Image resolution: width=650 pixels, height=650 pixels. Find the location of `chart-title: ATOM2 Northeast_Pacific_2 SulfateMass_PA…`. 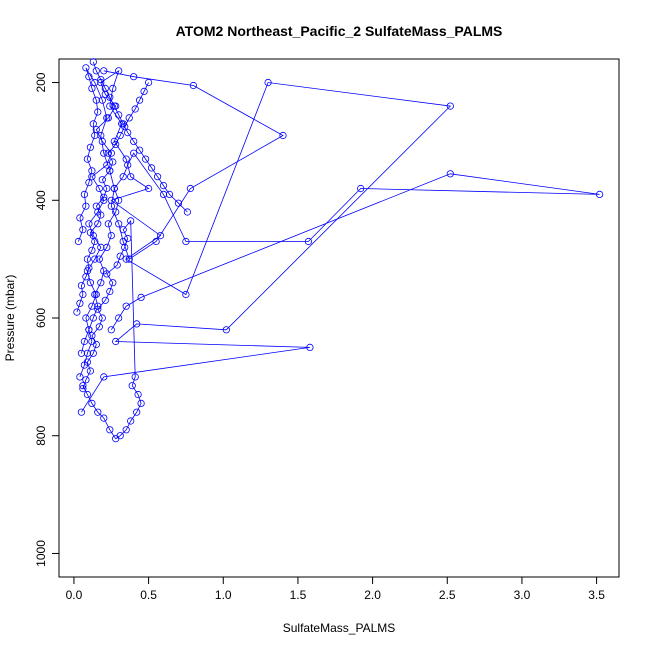

chart-title: ATOM2 Northeast_Pacific_2 SulfateMass_PA… is located at coordinates (339, 31).